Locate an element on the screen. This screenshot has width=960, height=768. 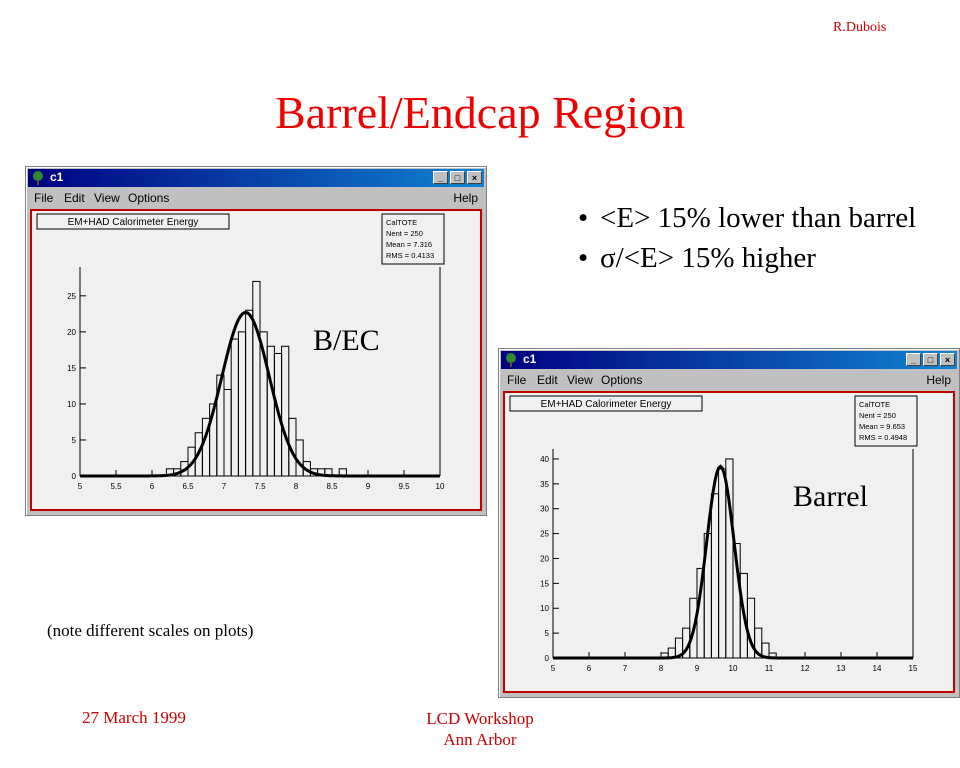
author-name: R.Dubois is located at coordinates (860, 27).